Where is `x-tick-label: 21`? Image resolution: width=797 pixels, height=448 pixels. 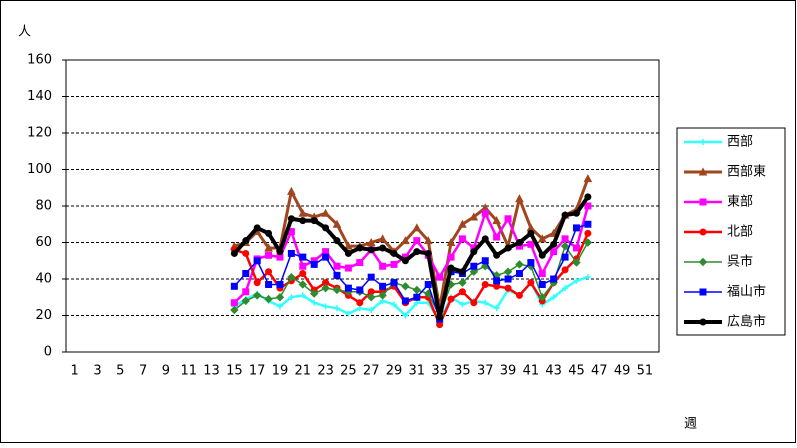 x-tick-label: 21 is located at coordinates (303, 371).